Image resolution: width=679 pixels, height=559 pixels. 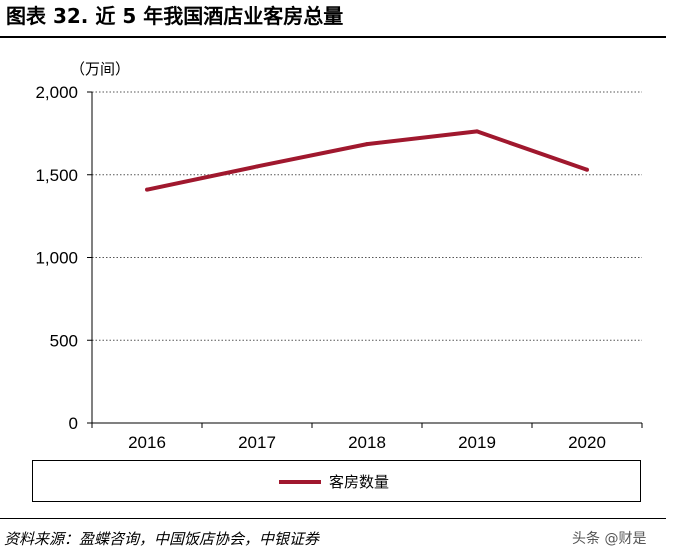 What do you see at coordinates (56, 92) in the screenshot?
I see `y-tick-label: 2,000` at bounding box center [56, 92].